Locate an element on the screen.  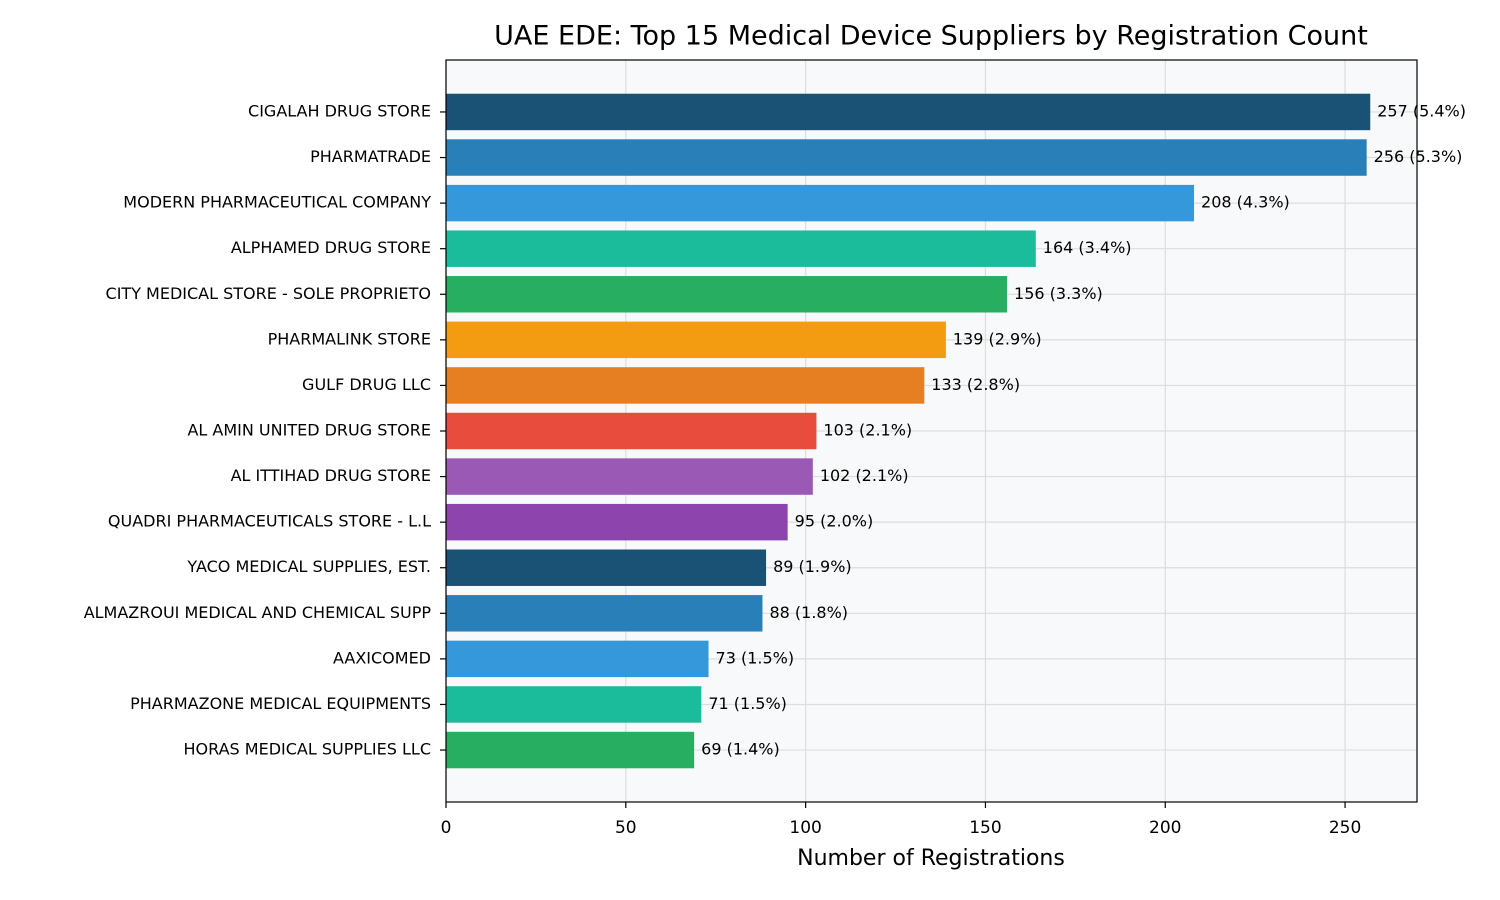
y-tick-label: HORAS MEDICAL SUPPLIES LLC is located at coordinates (308, 749).